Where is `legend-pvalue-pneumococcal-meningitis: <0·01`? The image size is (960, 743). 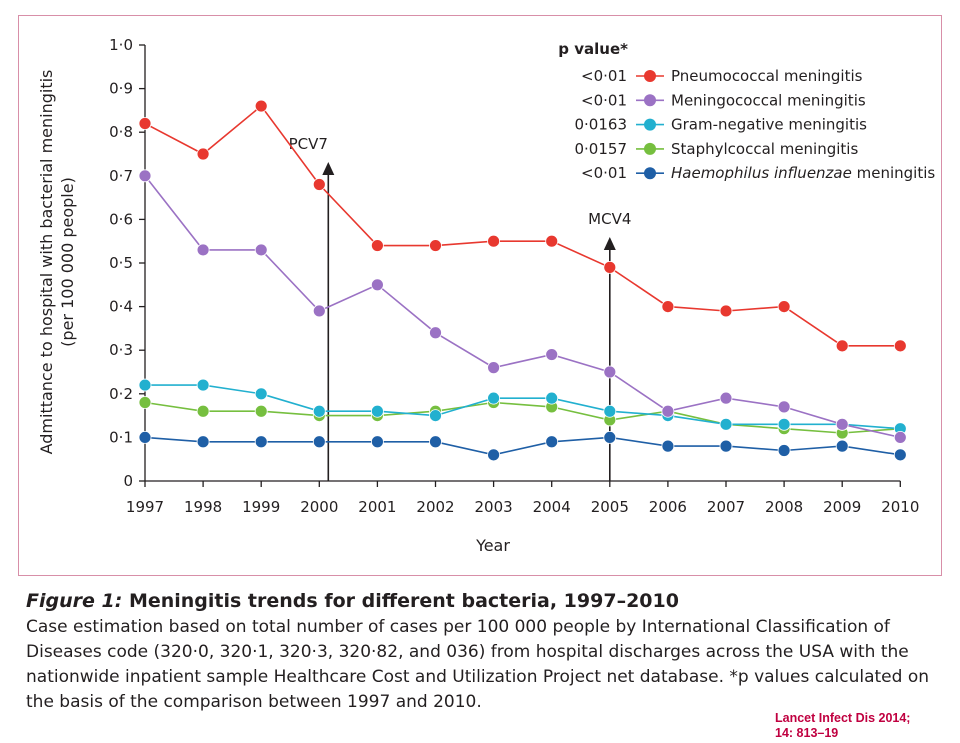
legend-pvalue-pneumococcal-meningitis: <0·01 is located at coordinates (604, 76).